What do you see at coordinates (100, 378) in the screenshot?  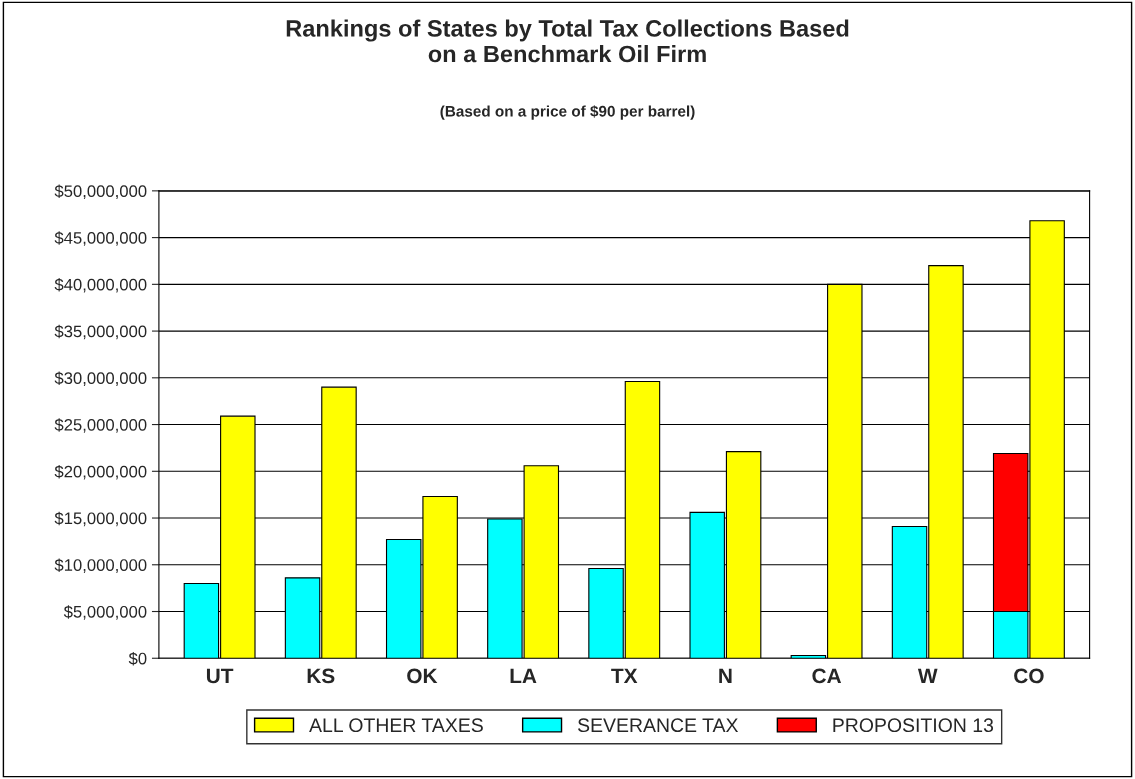 I see `y-tick-label: $30,000,000` at bounding box center [100, 378].